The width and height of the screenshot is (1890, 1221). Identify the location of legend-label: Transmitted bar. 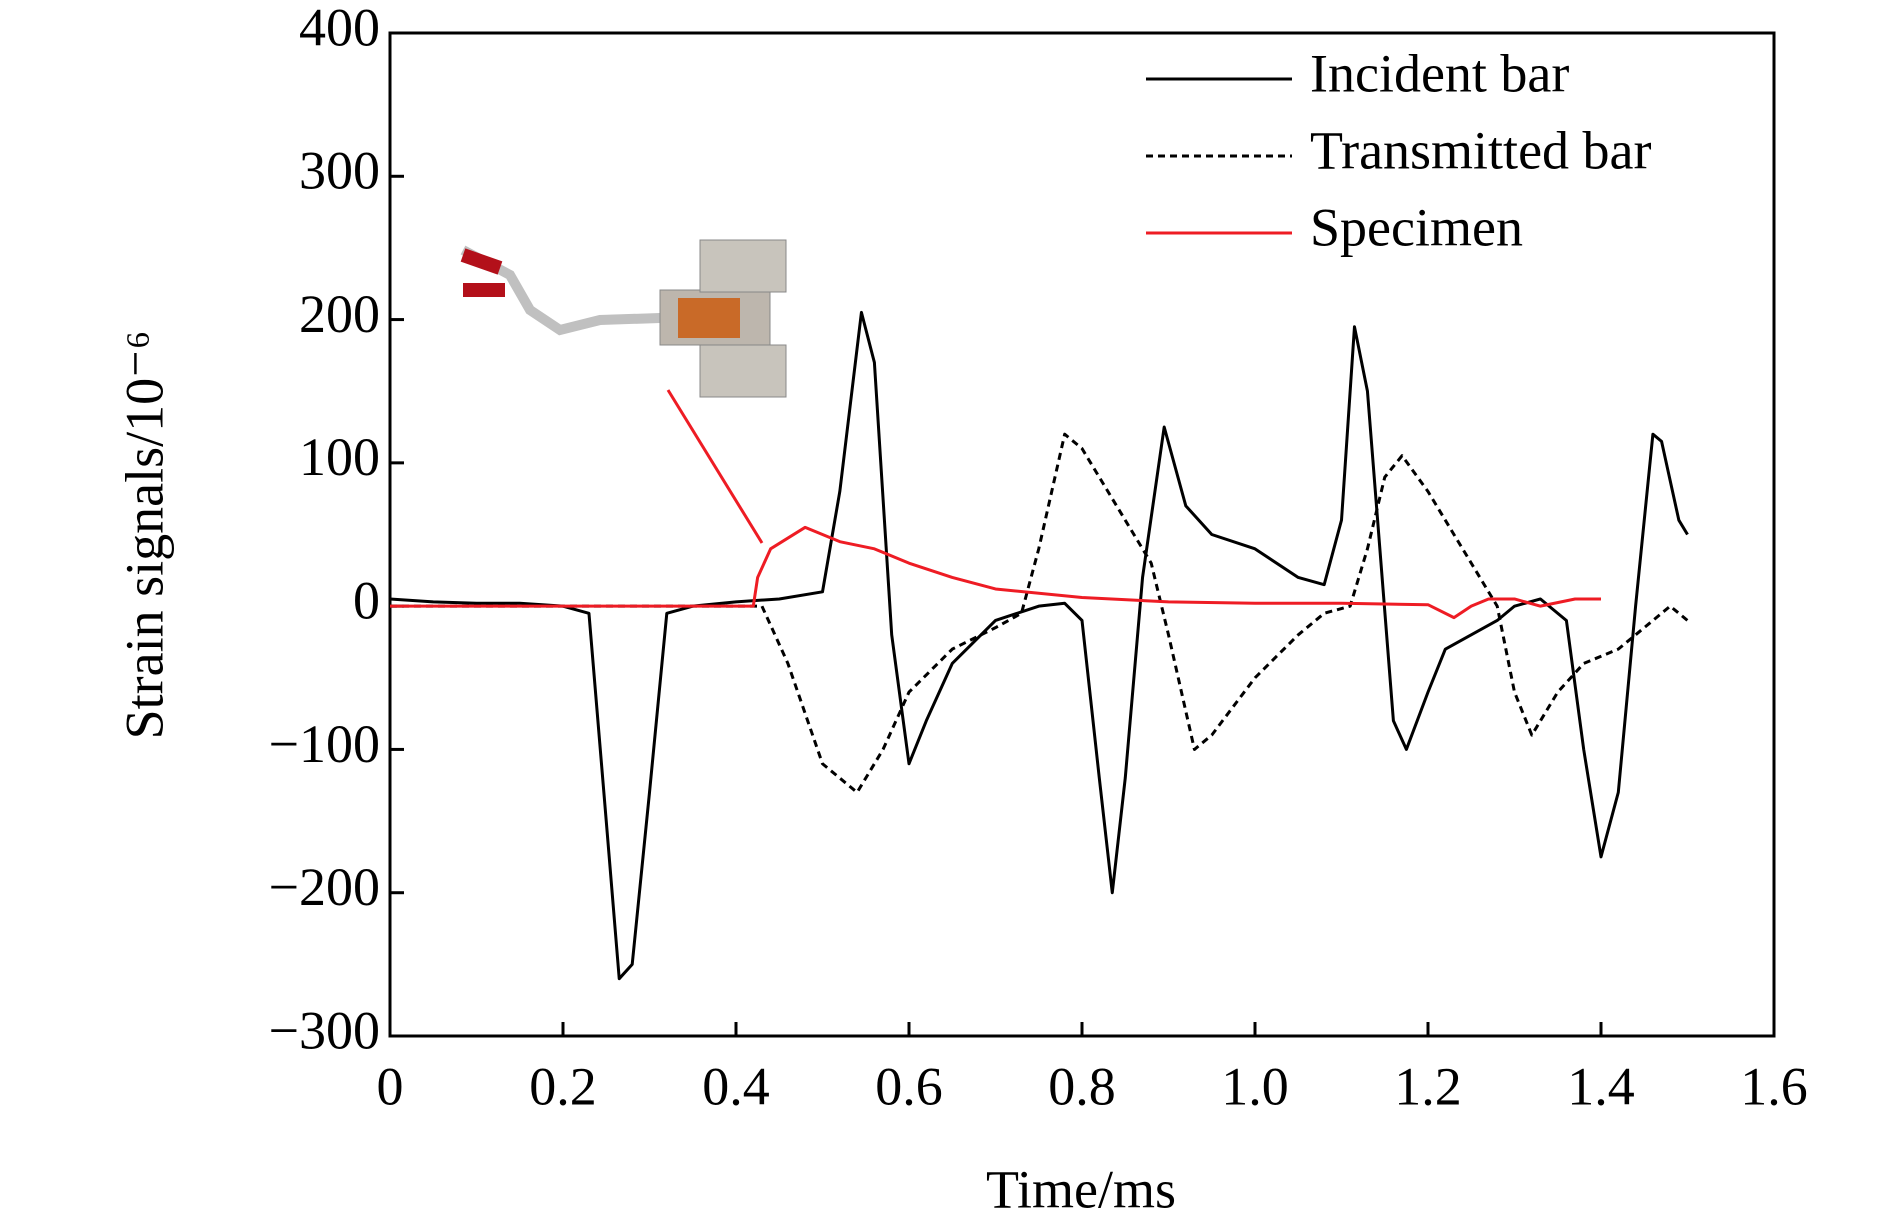
(1480, 150).